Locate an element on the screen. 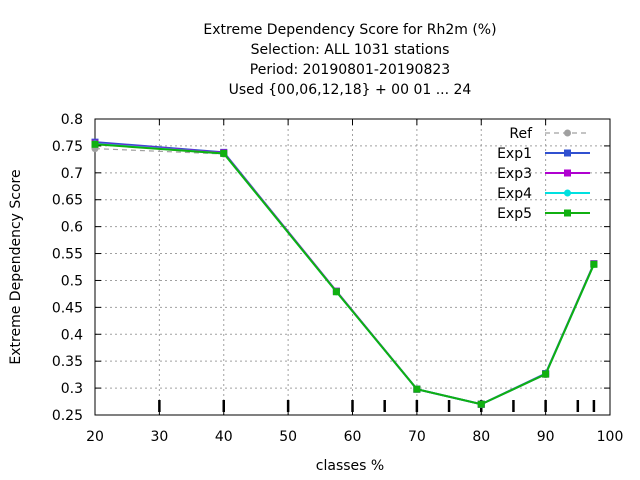 The image size is (640, 480). legend: Ref Exp1 Exp3 Exp4 Exp5 is located at coordinates (543, 174).